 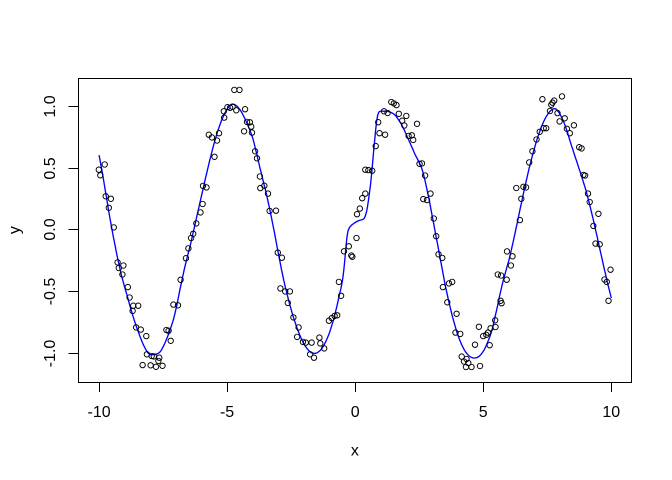 What do you see at coordinates (50, 229) in the screenshot?
I see `svg-text: 0.0` at bounding box center [50, 229].